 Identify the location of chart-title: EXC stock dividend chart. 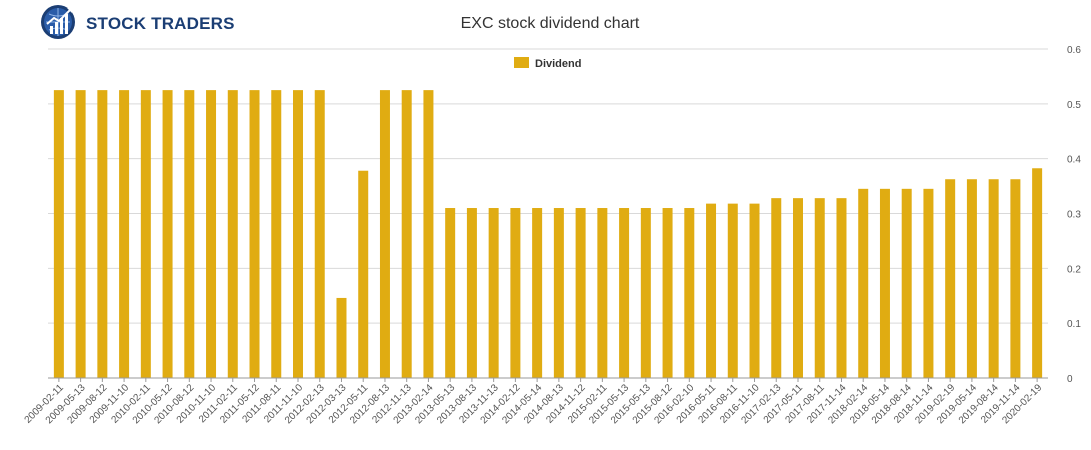
(550, 23).